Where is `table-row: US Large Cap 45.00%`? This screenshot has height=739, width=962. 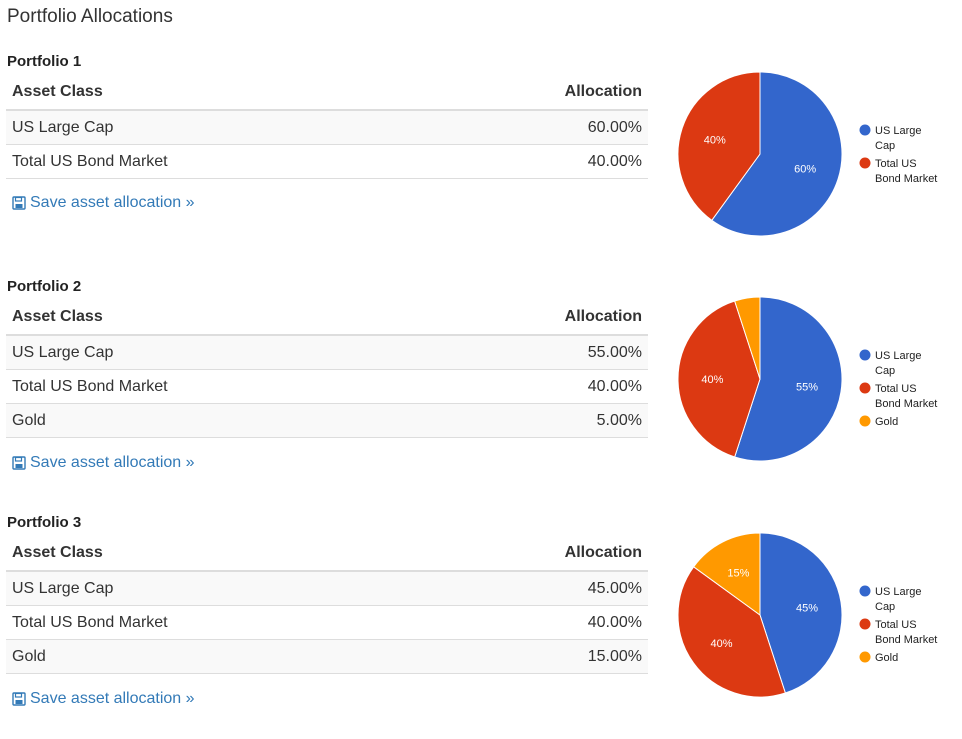
table-row: US Large Cap 45.00% is located at coordinates (327, 588).